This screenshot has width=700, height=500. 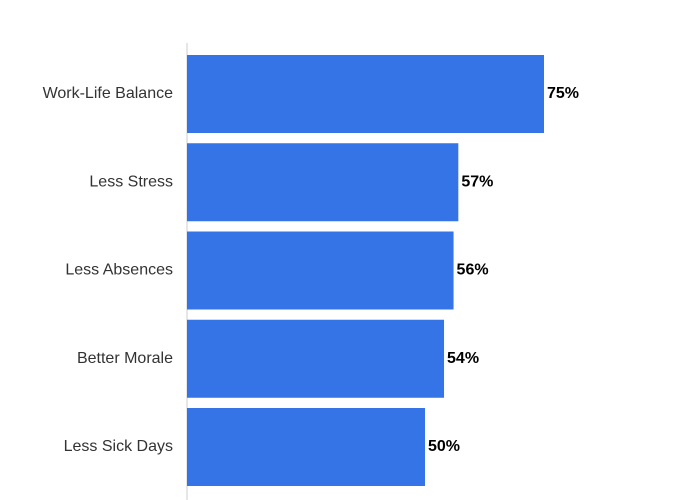 I want to click on value-label: 50%, so click(x=444, y=446).